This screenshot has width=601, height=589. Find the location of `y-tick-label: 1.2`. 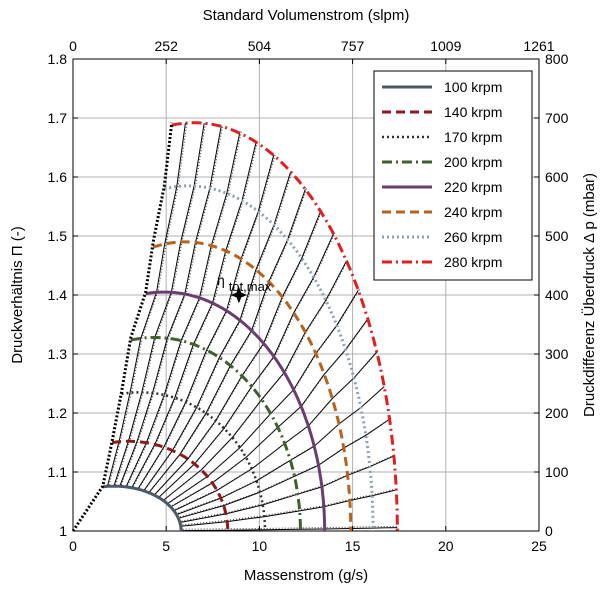

y-tick-label: 1.2 is located at coordinates (58, 413).